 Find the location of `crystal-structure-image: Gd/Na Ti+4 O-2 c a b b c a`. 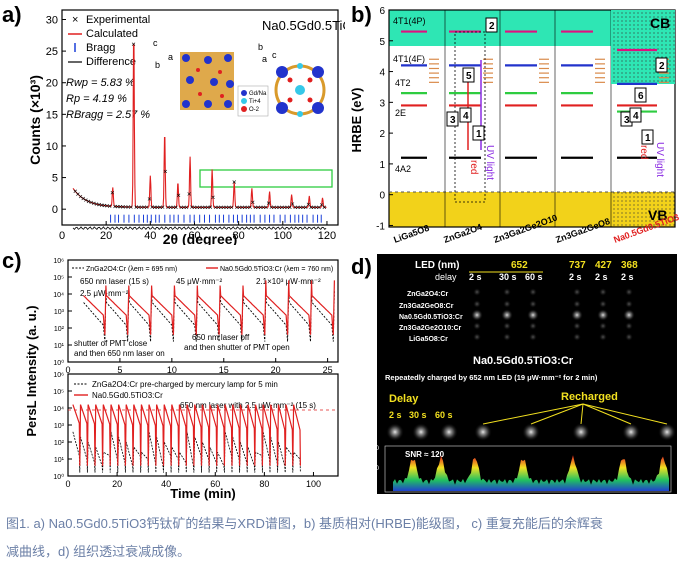

crystal-structure-image: Gd/Na Ti+4 O-2 c a b b c a is located at coordinates (239, 77).